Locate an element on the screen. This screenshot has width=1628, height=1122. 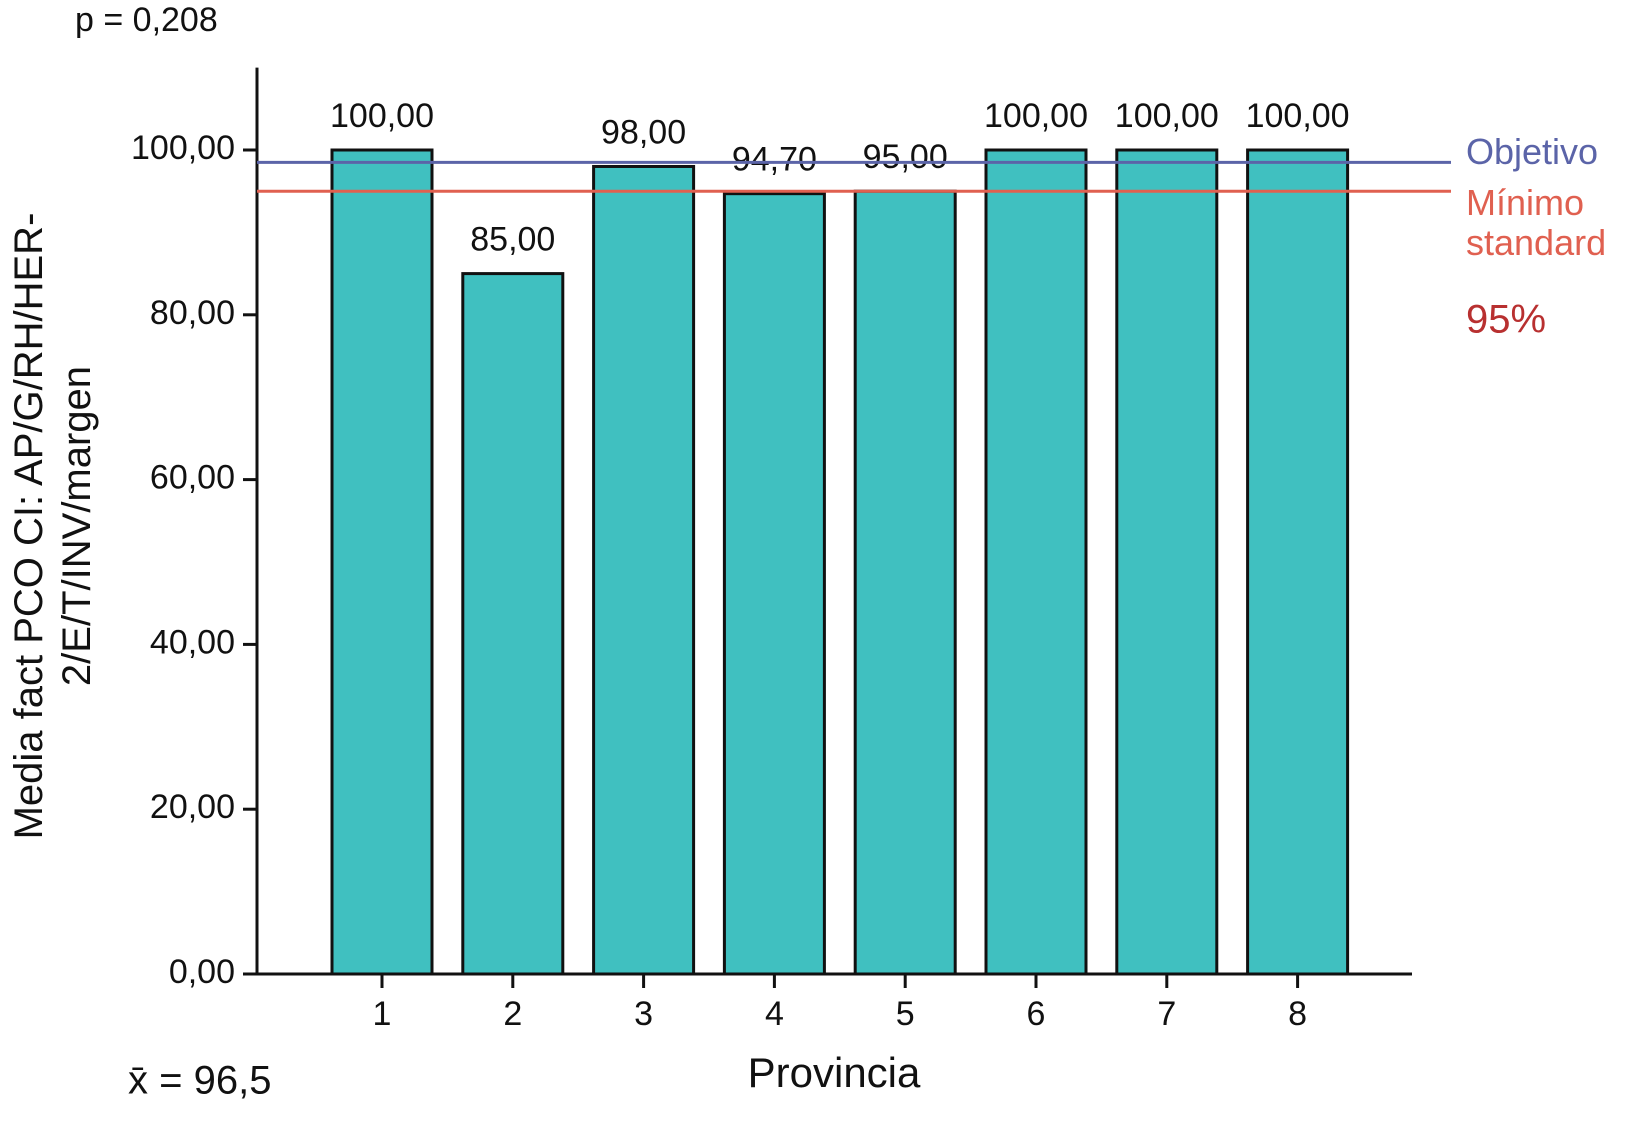
value-label: 95,00 is located at coordinates (905, 157).